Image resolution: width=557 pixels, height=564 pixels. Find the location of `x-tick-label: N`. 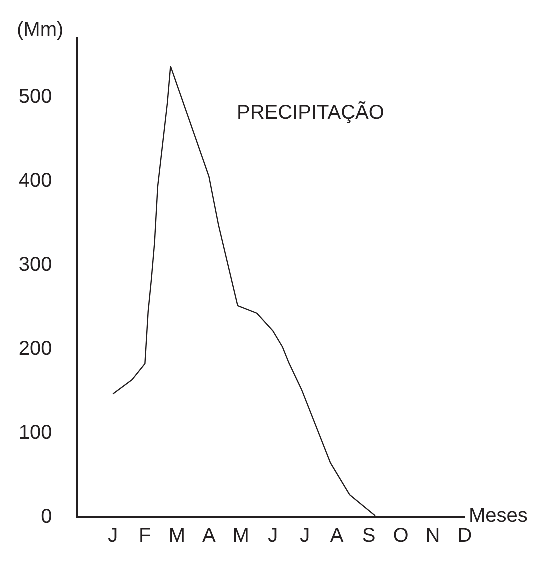

x-tick-label: N is located at coordinates (433, 535).